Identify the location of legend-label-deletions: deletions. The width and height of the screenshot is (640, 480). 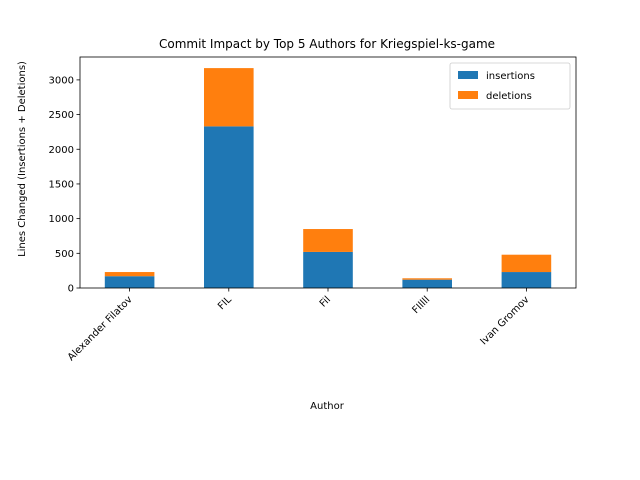
(509, 96).